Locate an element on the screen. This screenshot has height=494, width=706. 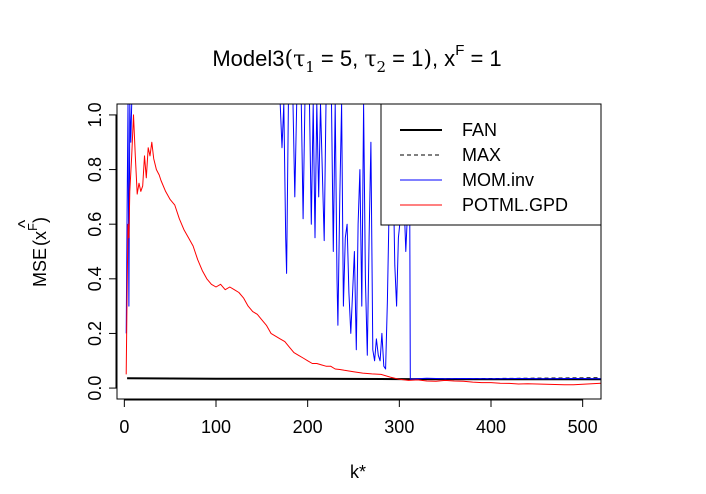
y-label-open-paren: ( is located at coordinates (40, 243).